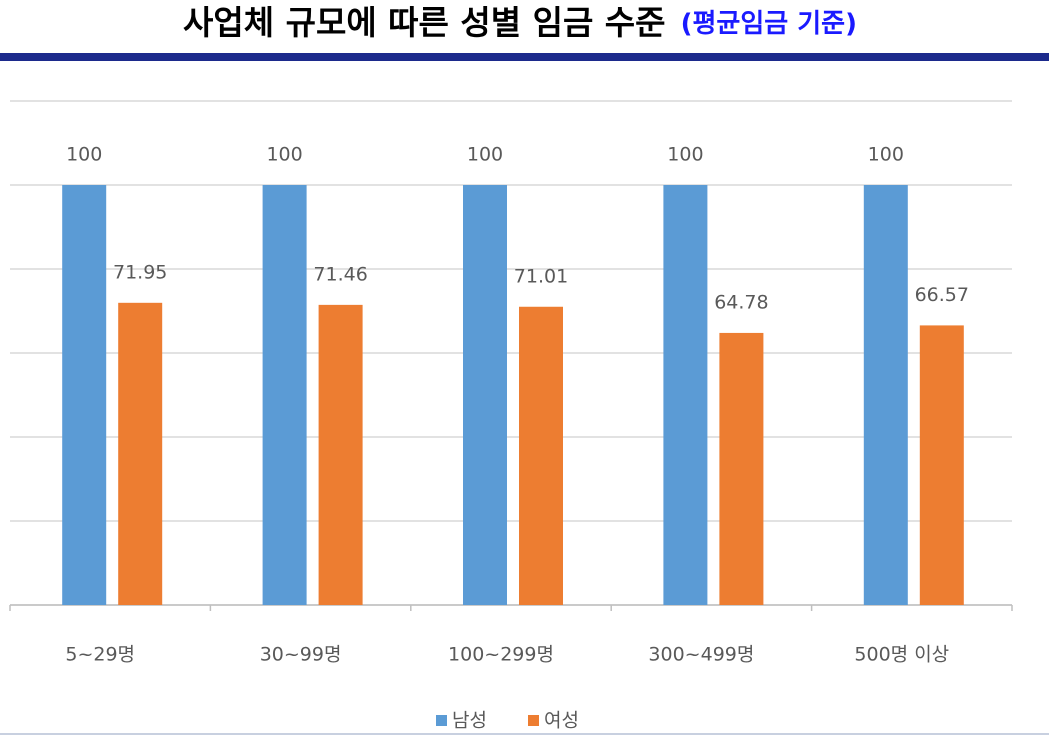  Describe the element at coordinates (901, 655) in the screenshot. I see `x-tick-label: 500명 이상` at that location.